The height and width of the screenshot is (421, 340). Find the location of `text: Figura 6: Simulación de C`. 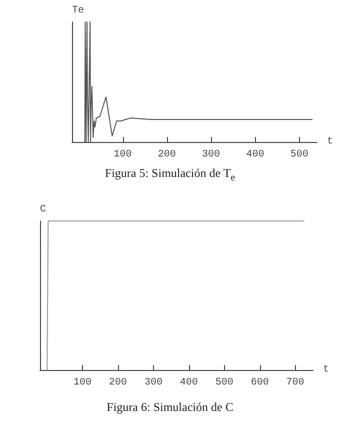

text: Figura 6: Simulación de C is located at coordinates (170, 407).